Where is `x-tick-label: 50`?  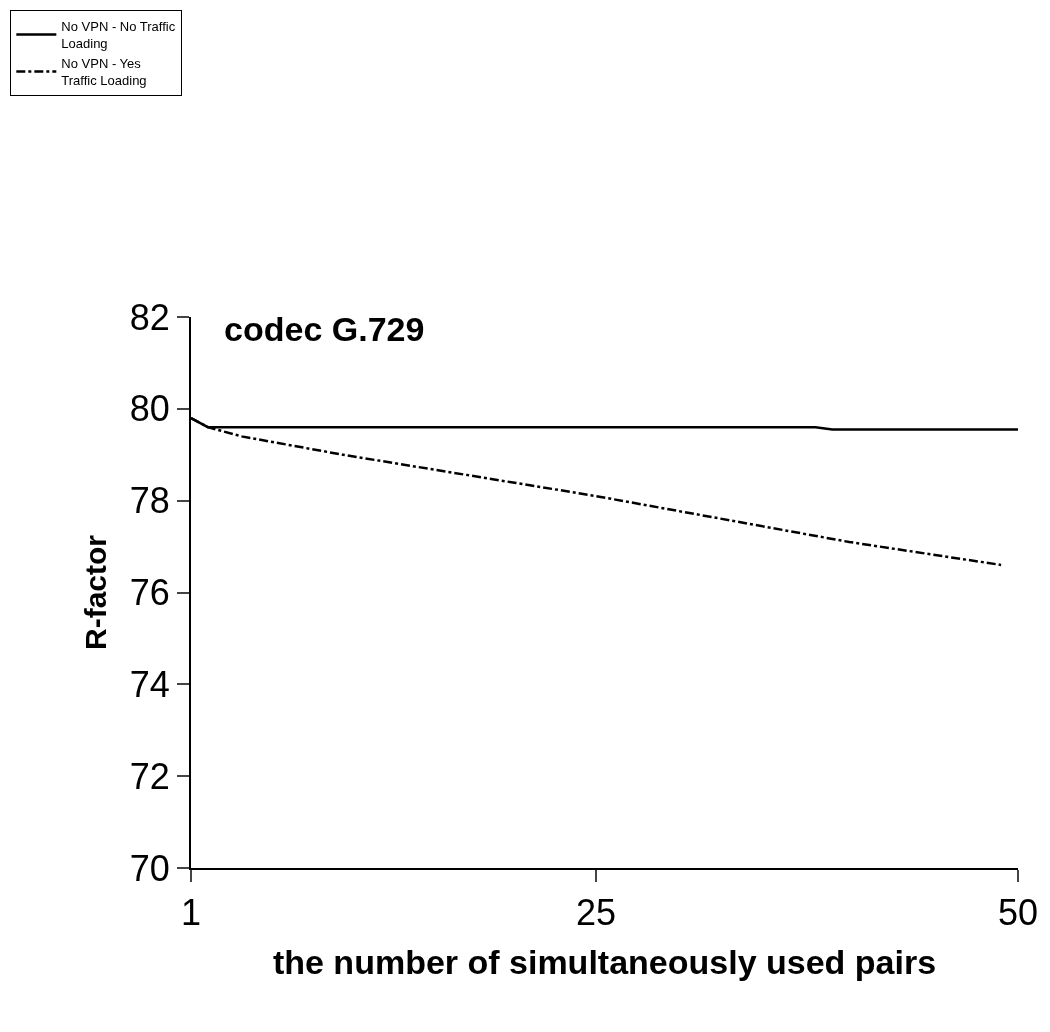
x-tick-label: 50 is located at coordinates (1018, 913).